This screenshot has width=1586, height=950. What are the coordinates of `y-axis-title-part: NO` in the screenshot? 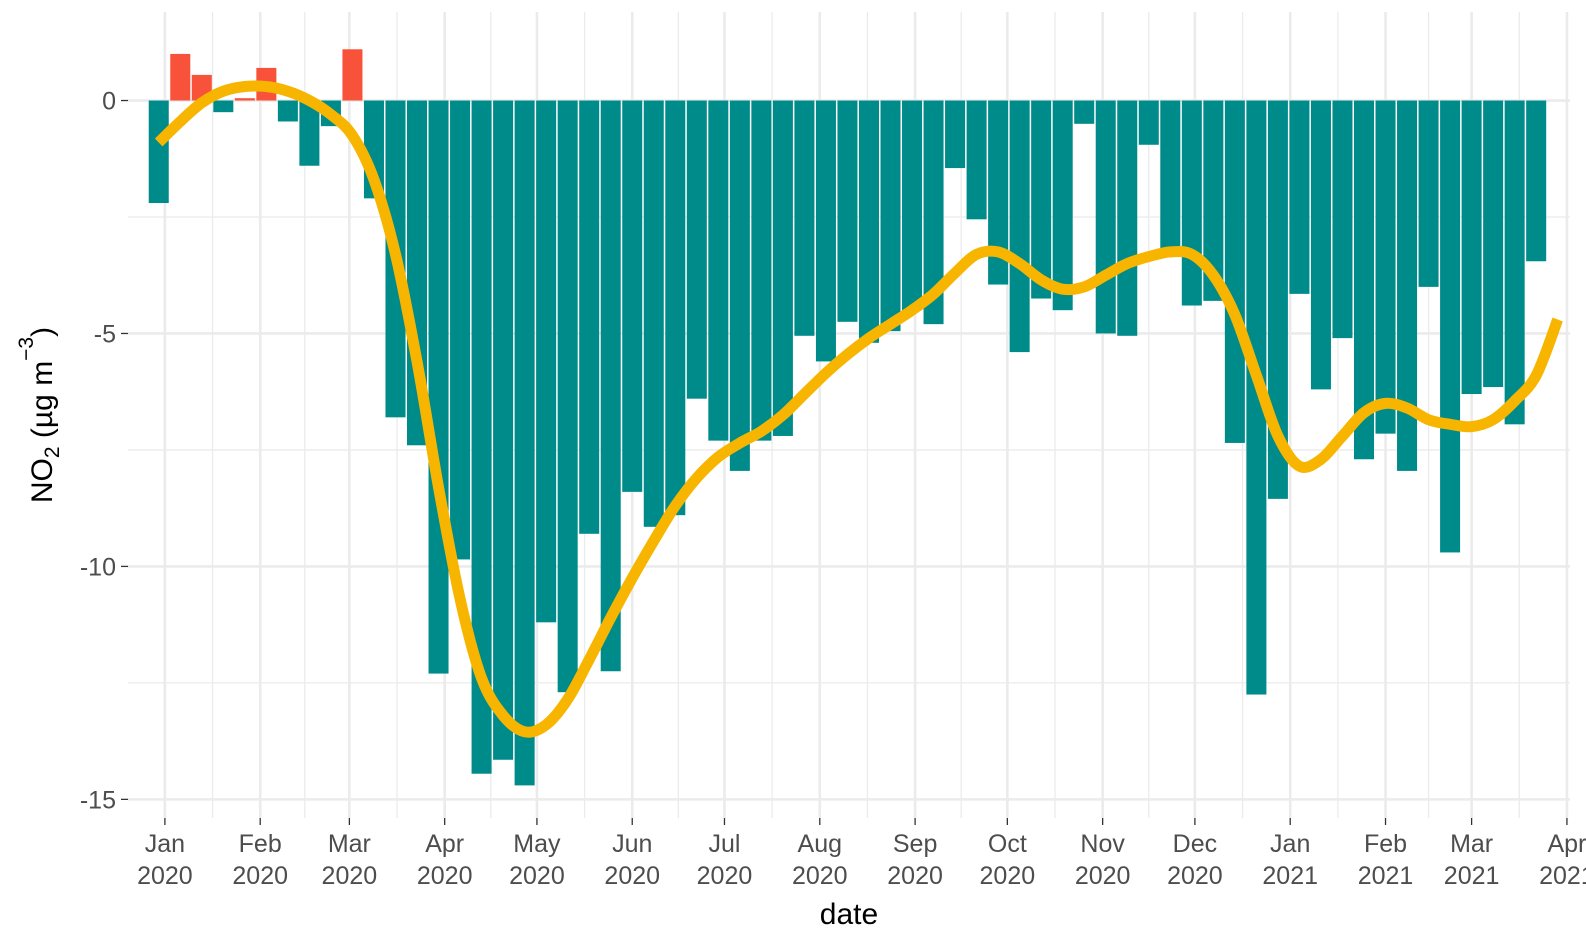 It's located at (42, 480).